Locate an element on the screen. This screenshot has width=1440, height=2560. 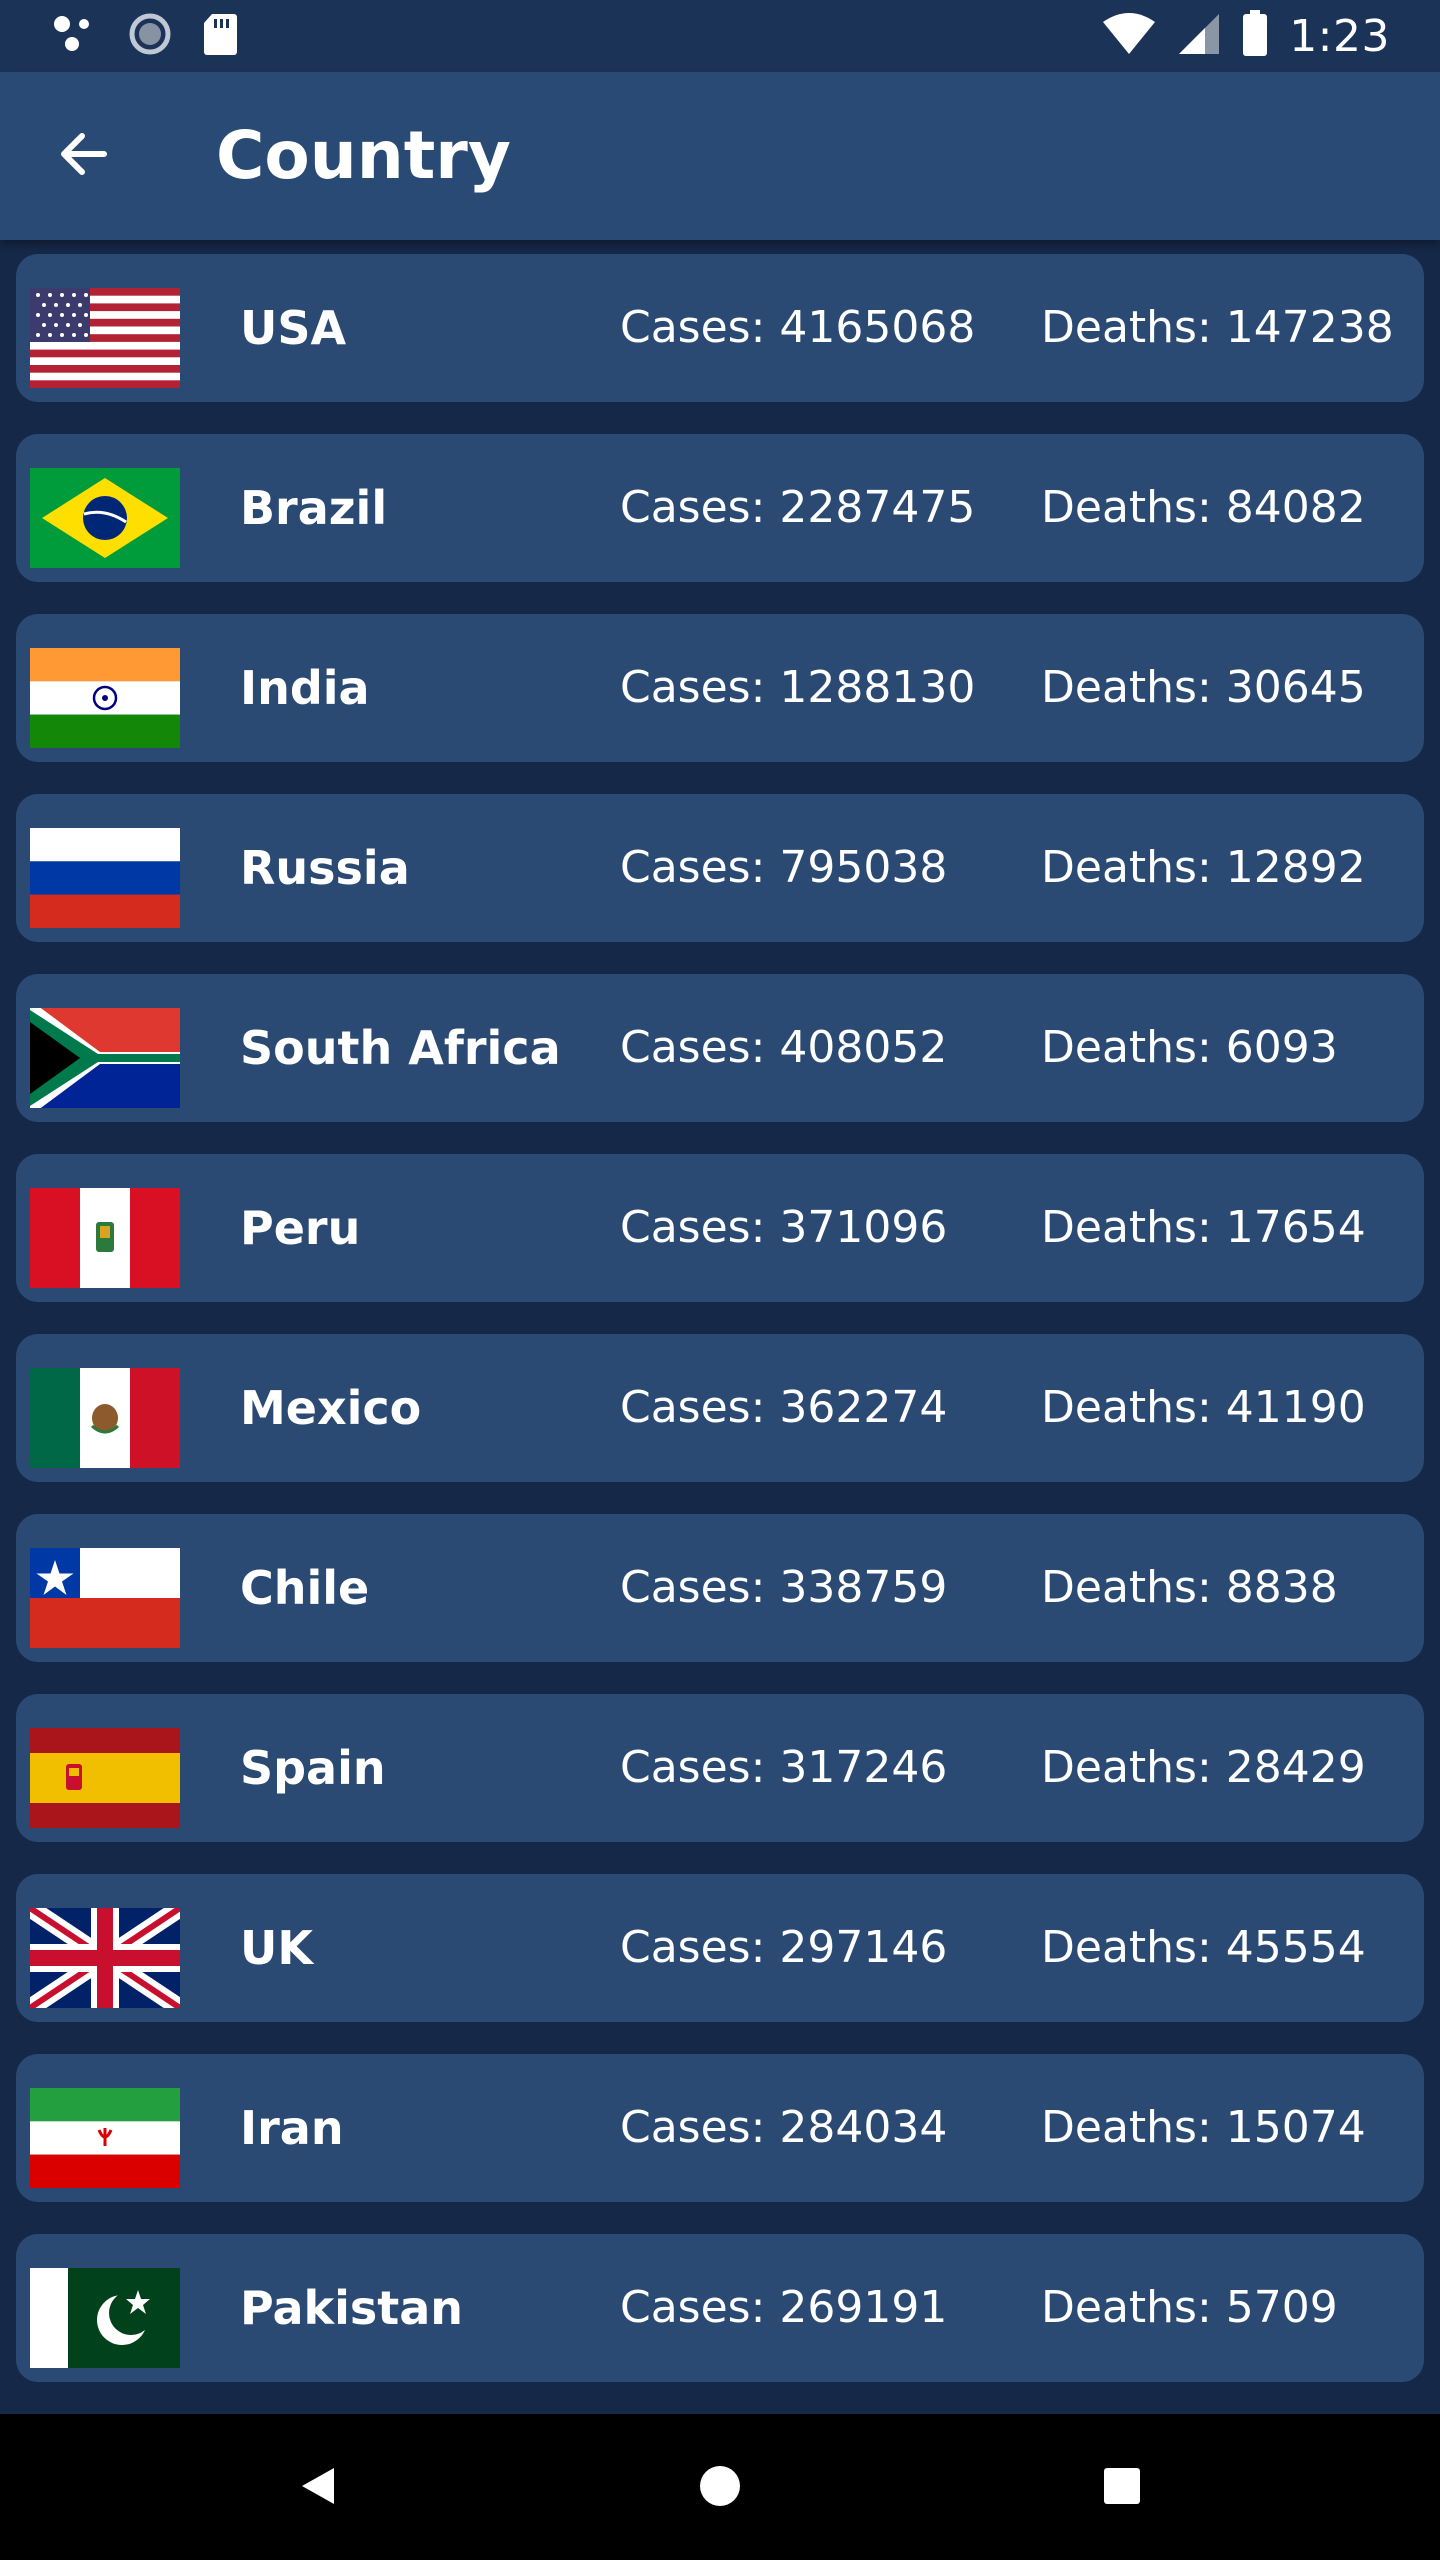
nav-recents-icon is located at coordinates (1122, 2488).